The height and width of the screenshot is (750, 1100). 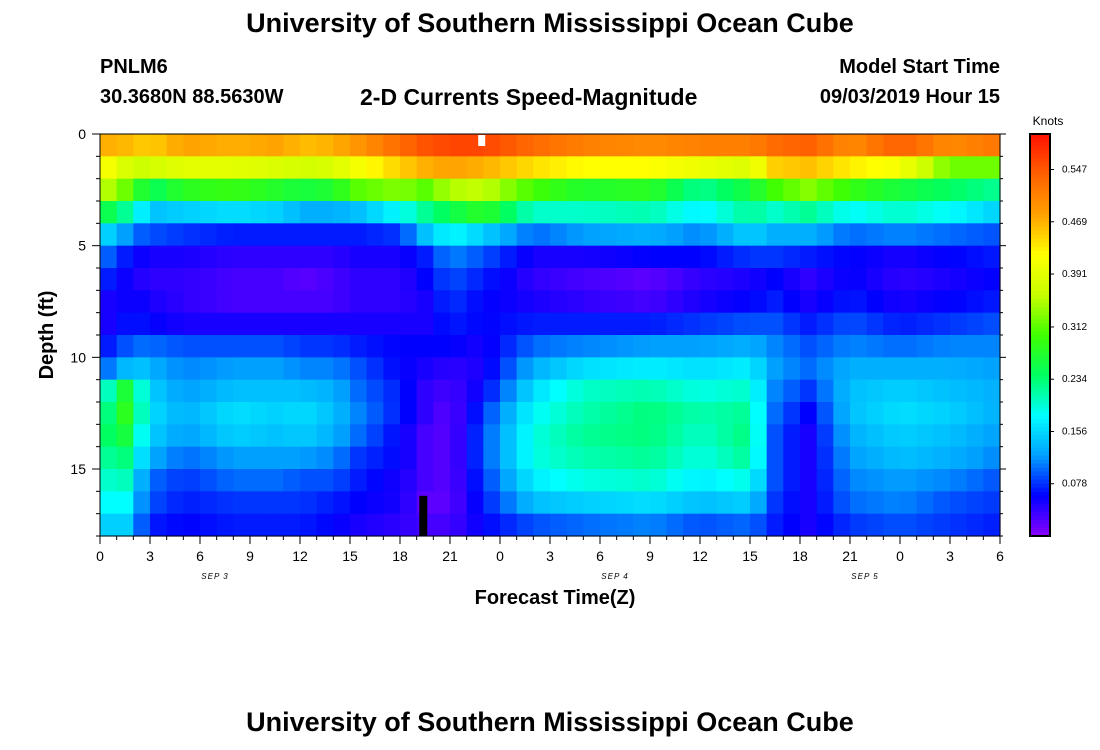 I want to click on x-tick-label: 3, so click(x=150, y=556).